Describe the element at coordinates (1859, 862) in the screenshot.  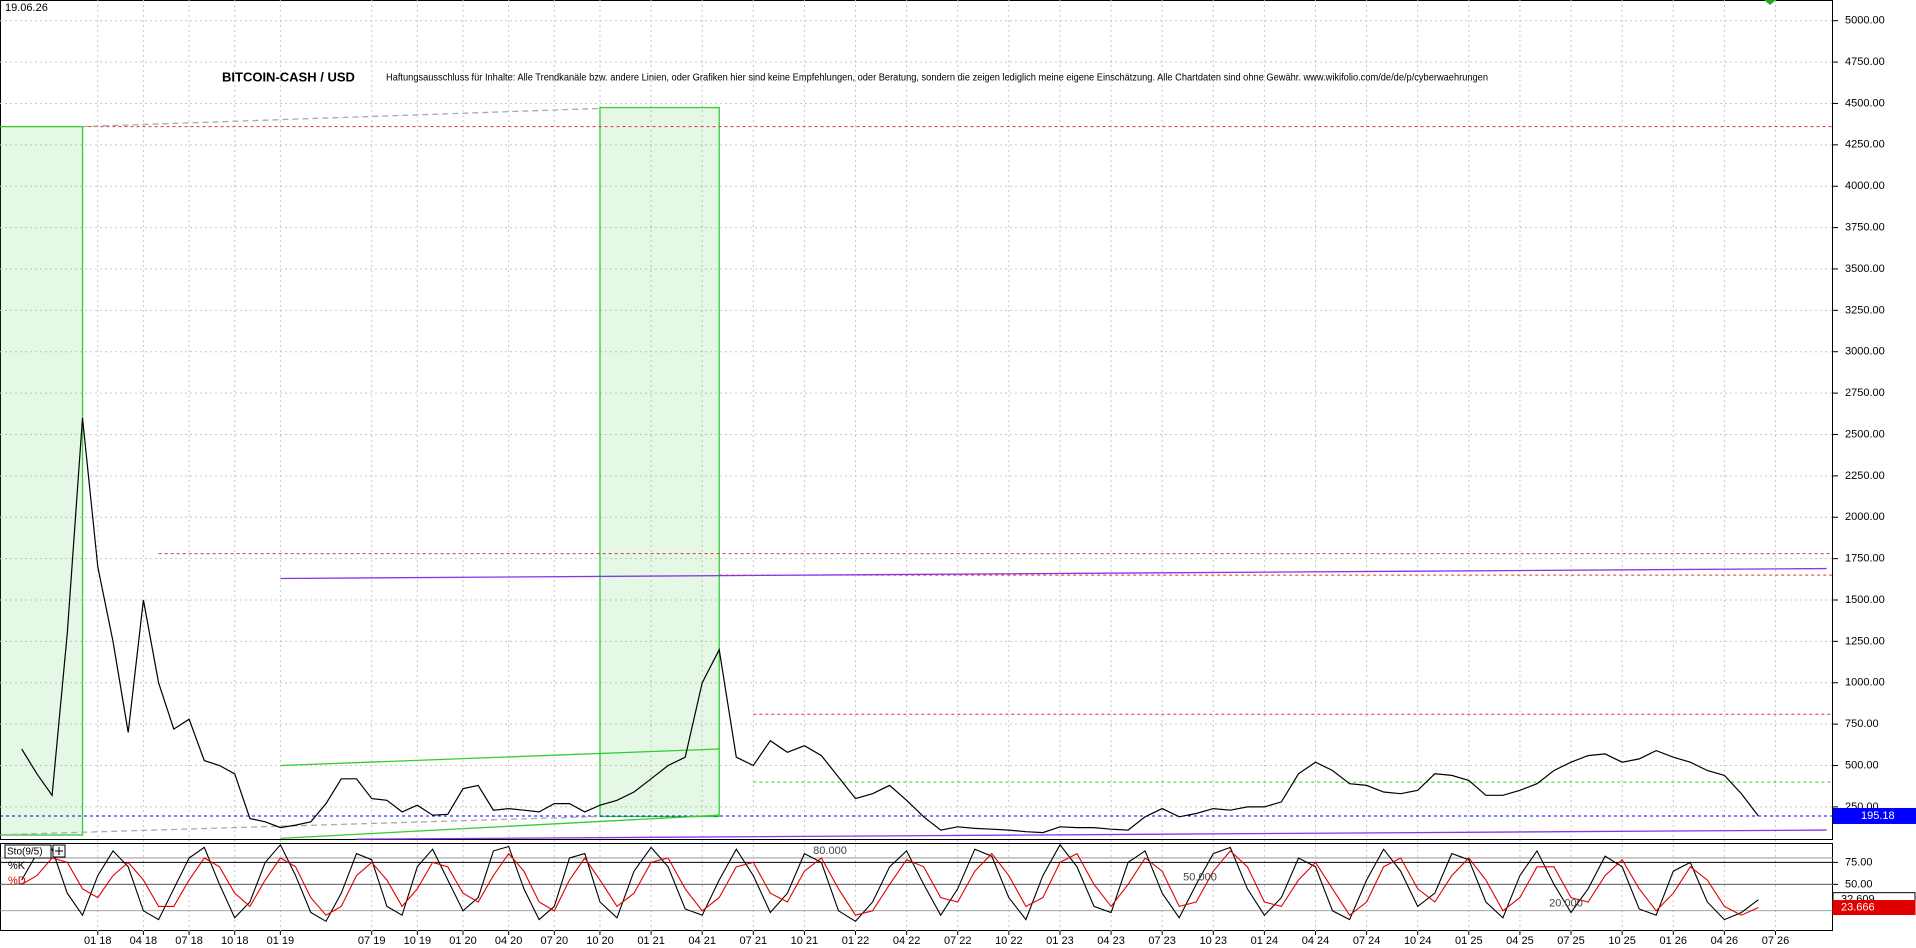
I see `y-tick-label: 75.00` at that location.